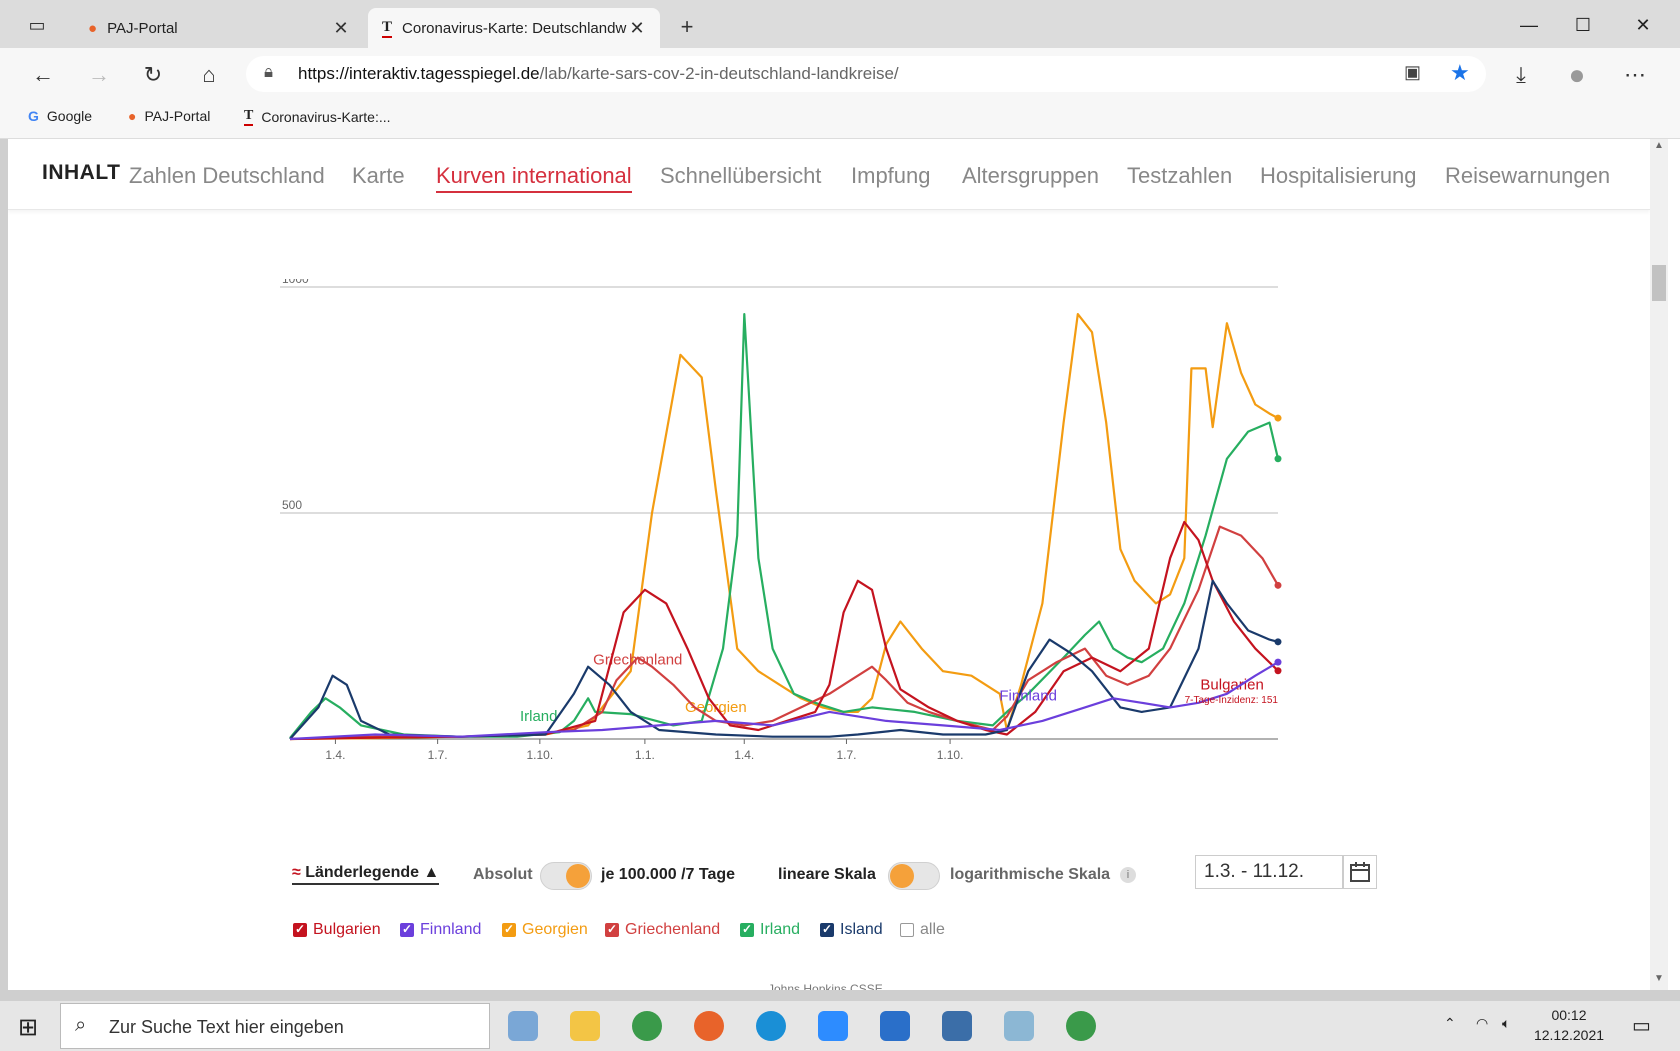 The image size is (1680, 1051). What do you see at coordinates (637, 659) in the screenshot?
I see `series-label: Griechenland` at bounding box center [637, 659].